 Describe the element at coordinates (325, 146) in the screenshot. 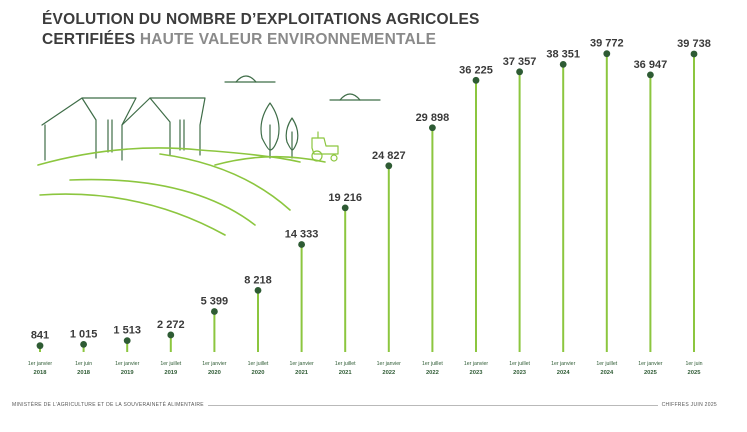

I see `tractor-icon` at that location.